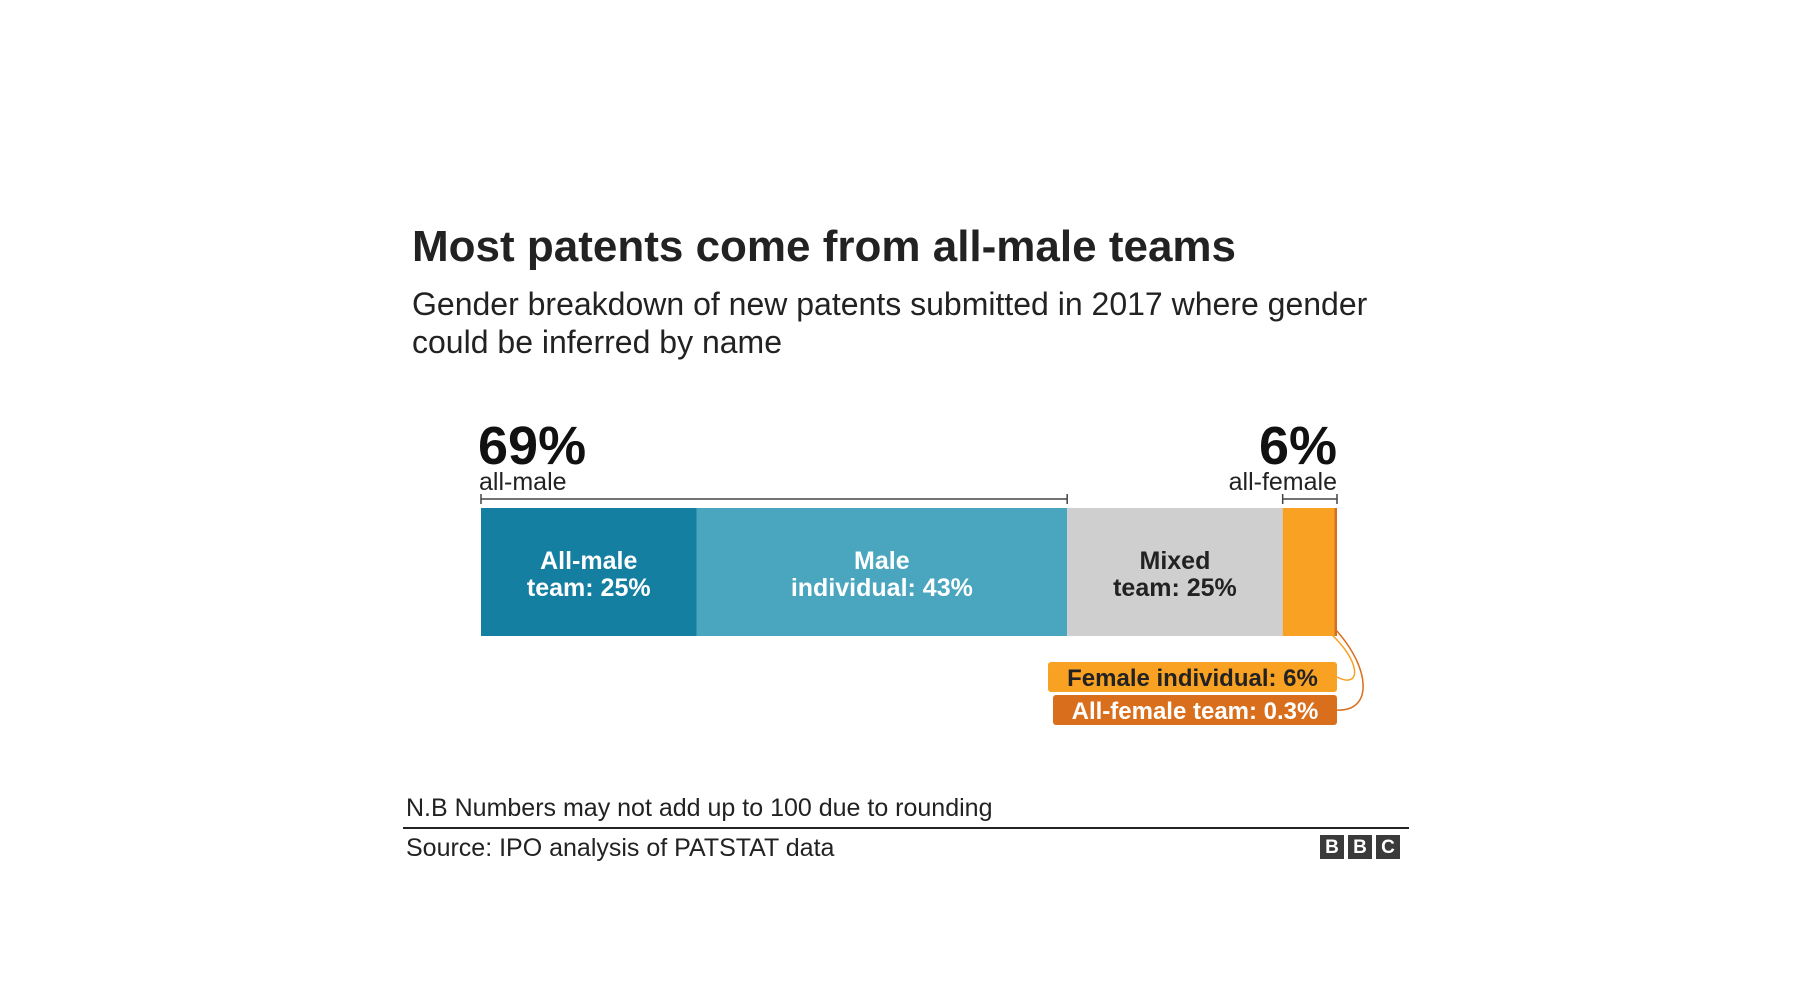 The width and height of the screenshot is (1800, 1000). I want to click on callout-label-2: All-female team: 0.3%, so click(1195, 711).